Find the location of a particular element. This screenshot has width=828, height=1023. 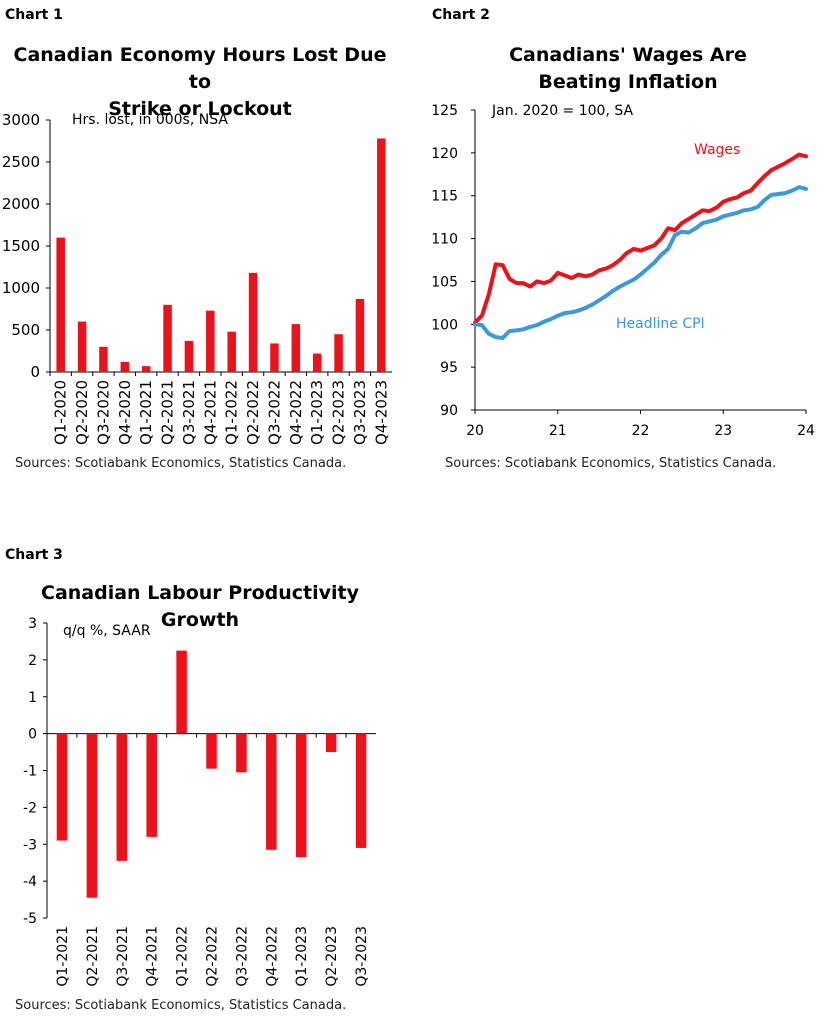

chart2-label: Chart 2 is located at coordinates (461, 15).